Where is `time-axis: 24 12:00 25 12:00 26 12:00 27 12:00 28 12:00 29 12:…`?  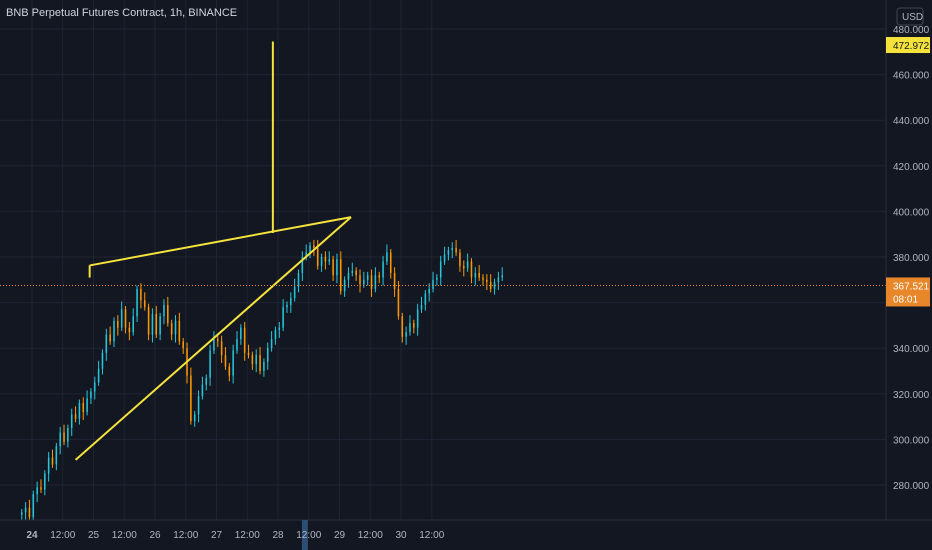 time-axis: 24 12:00 25 12:00 26 12:00 27 12:00 28 12:00 29 12:… is located at coordinates (466, 534).